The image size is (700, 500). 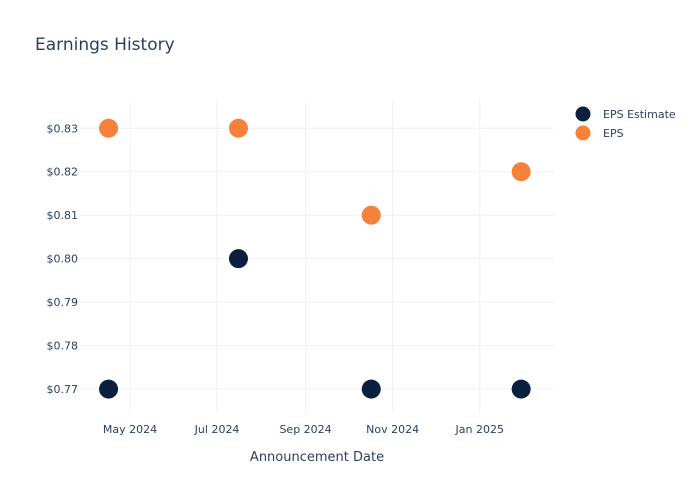 What do you see at coordinates (625, 123) in the screenshot?
I see `legend: EPS Estimate EPS` at bounding box center [625, 123].